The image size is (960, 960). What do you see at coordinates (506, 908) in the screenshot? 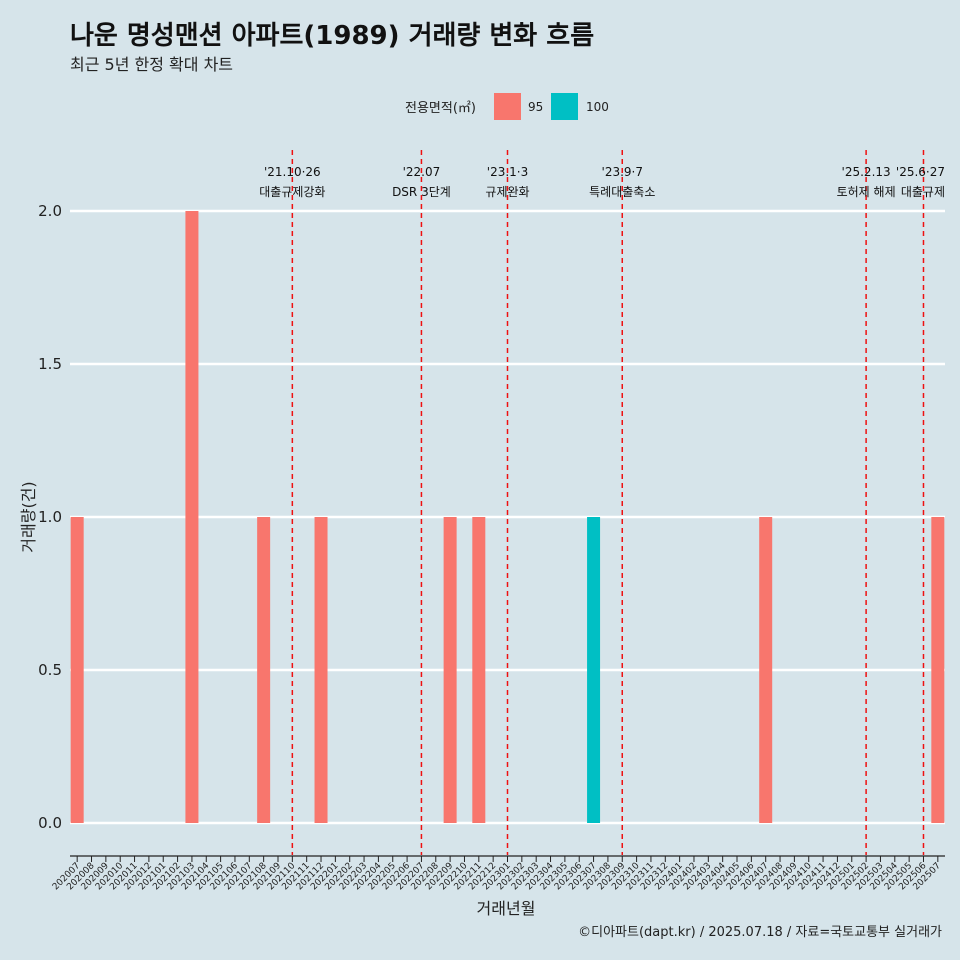
I see `x-axis-title: 거래년월` at bounding box center [506, 908].